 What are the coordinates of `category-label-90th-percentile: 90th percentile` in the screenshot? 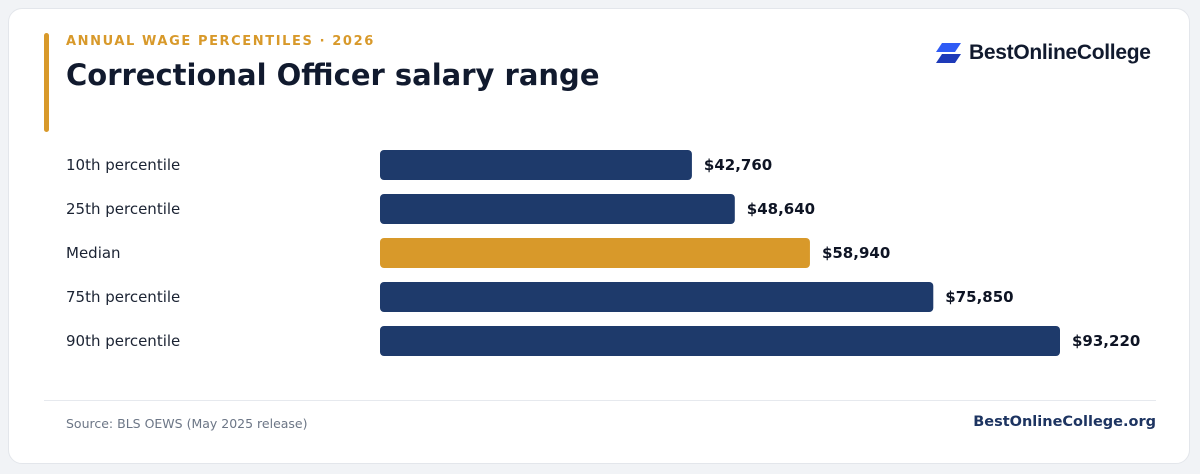 It's located at (123, 341).